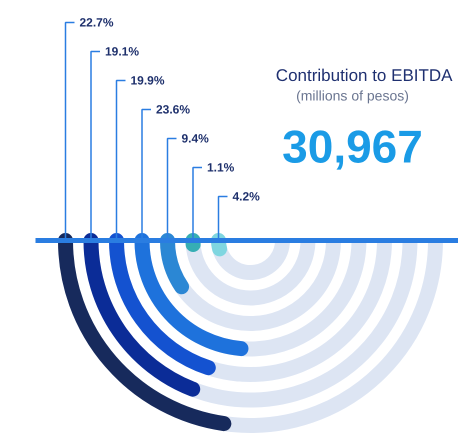  Describe the element at coordinates (196, 139) in the screenshot. I see `data-label: 9.4%` at that location.